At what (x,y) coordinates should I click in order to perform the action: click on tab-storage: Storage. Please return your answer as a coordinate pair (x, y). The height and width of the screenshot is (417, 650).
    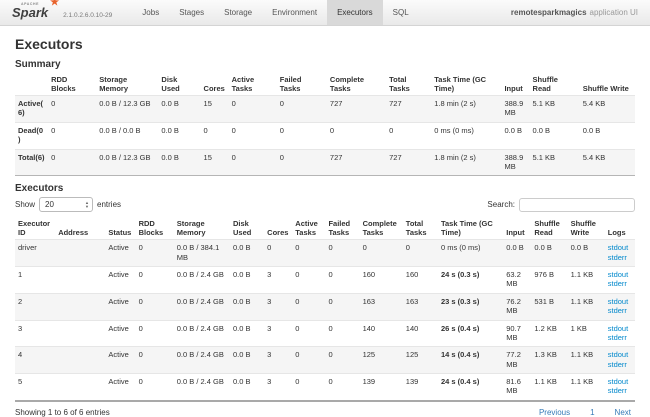
    Looking at the image, I should click on (238, 12).